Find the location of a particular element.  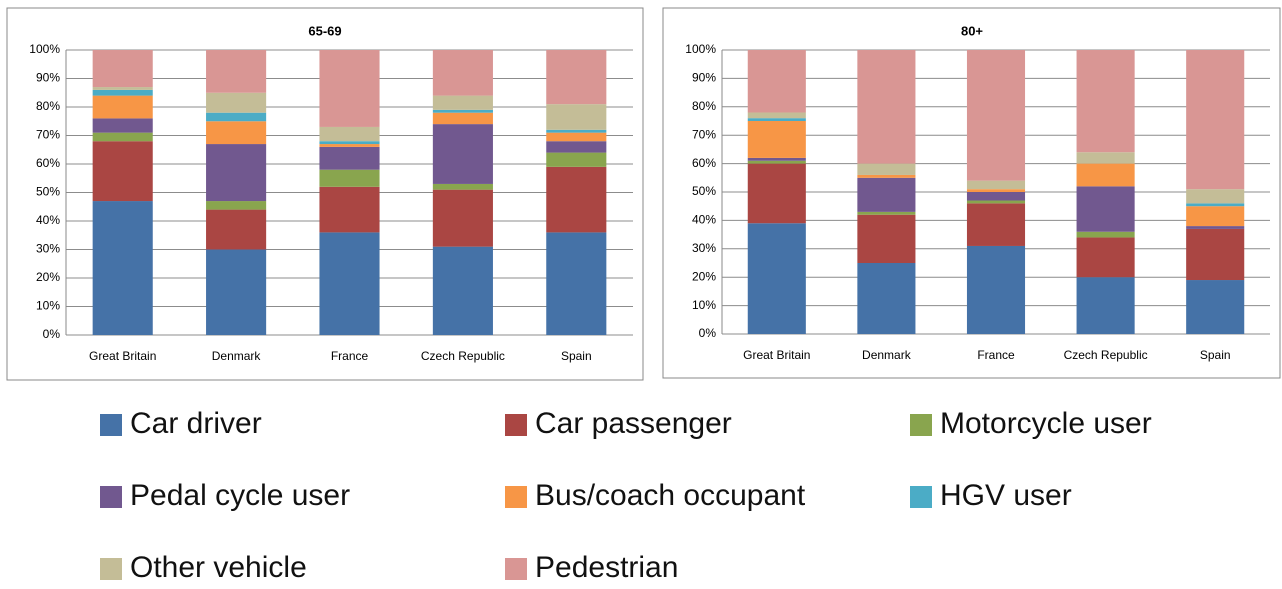

chart-title: 65-69 is located at coordinates (324, 30).